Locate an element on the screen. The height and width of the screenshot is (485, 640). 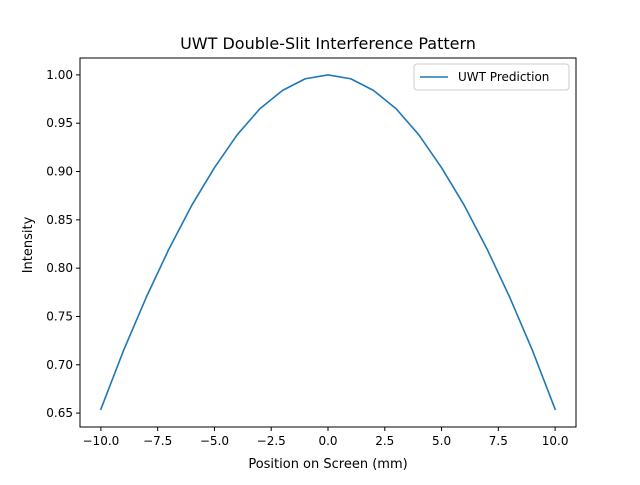
x-tick-label: −5.0 is located at coordinates (214, 441).